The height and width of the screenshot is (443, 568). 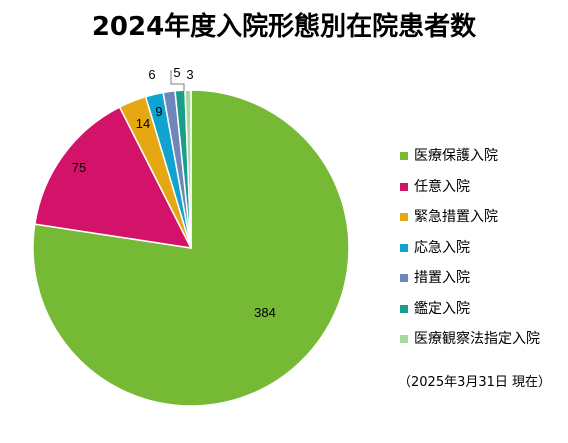 What do you see at coordinates (176, 72) in the screenshot?
I see `data-label-6: 5` at bounding box center [176, 72].